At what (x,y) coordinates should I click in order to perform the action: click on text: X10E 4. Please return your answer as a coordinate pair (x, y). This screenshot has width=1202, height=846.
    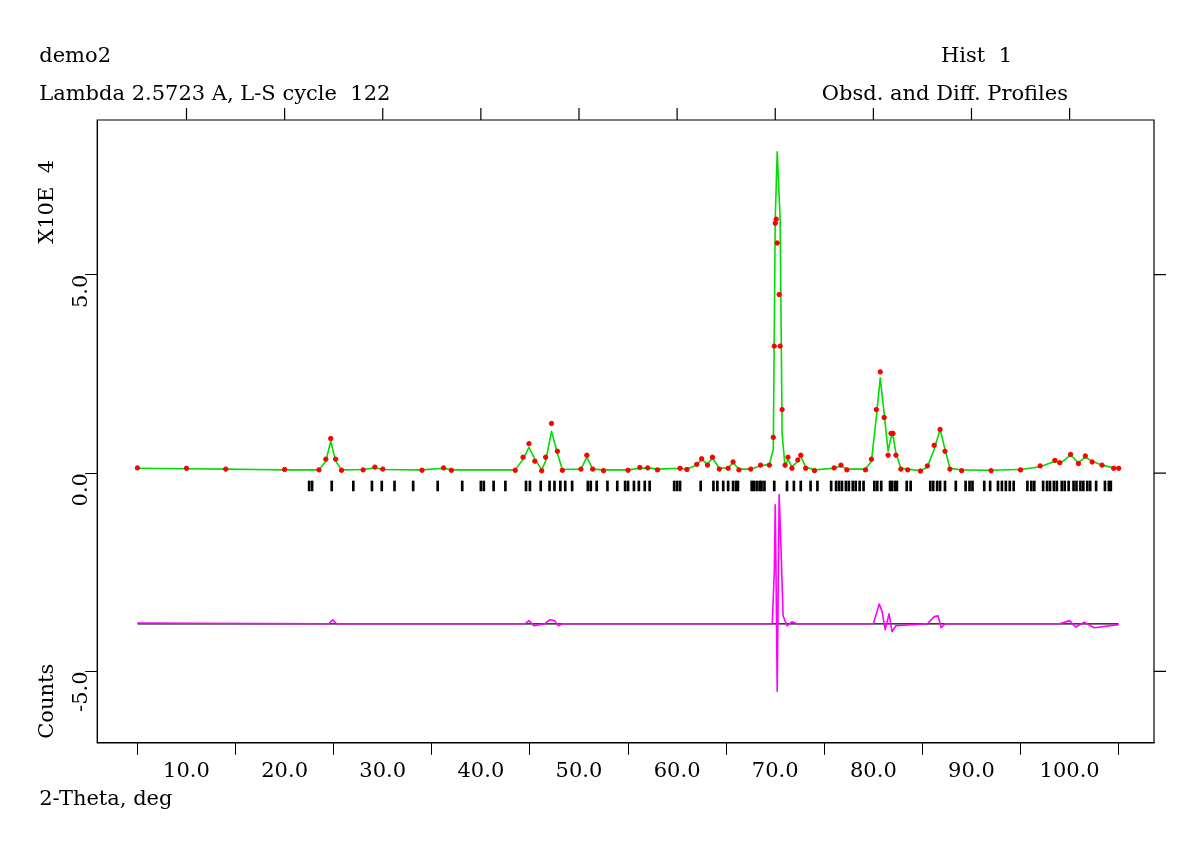
    Looking at the image, I should click on (46, 202).